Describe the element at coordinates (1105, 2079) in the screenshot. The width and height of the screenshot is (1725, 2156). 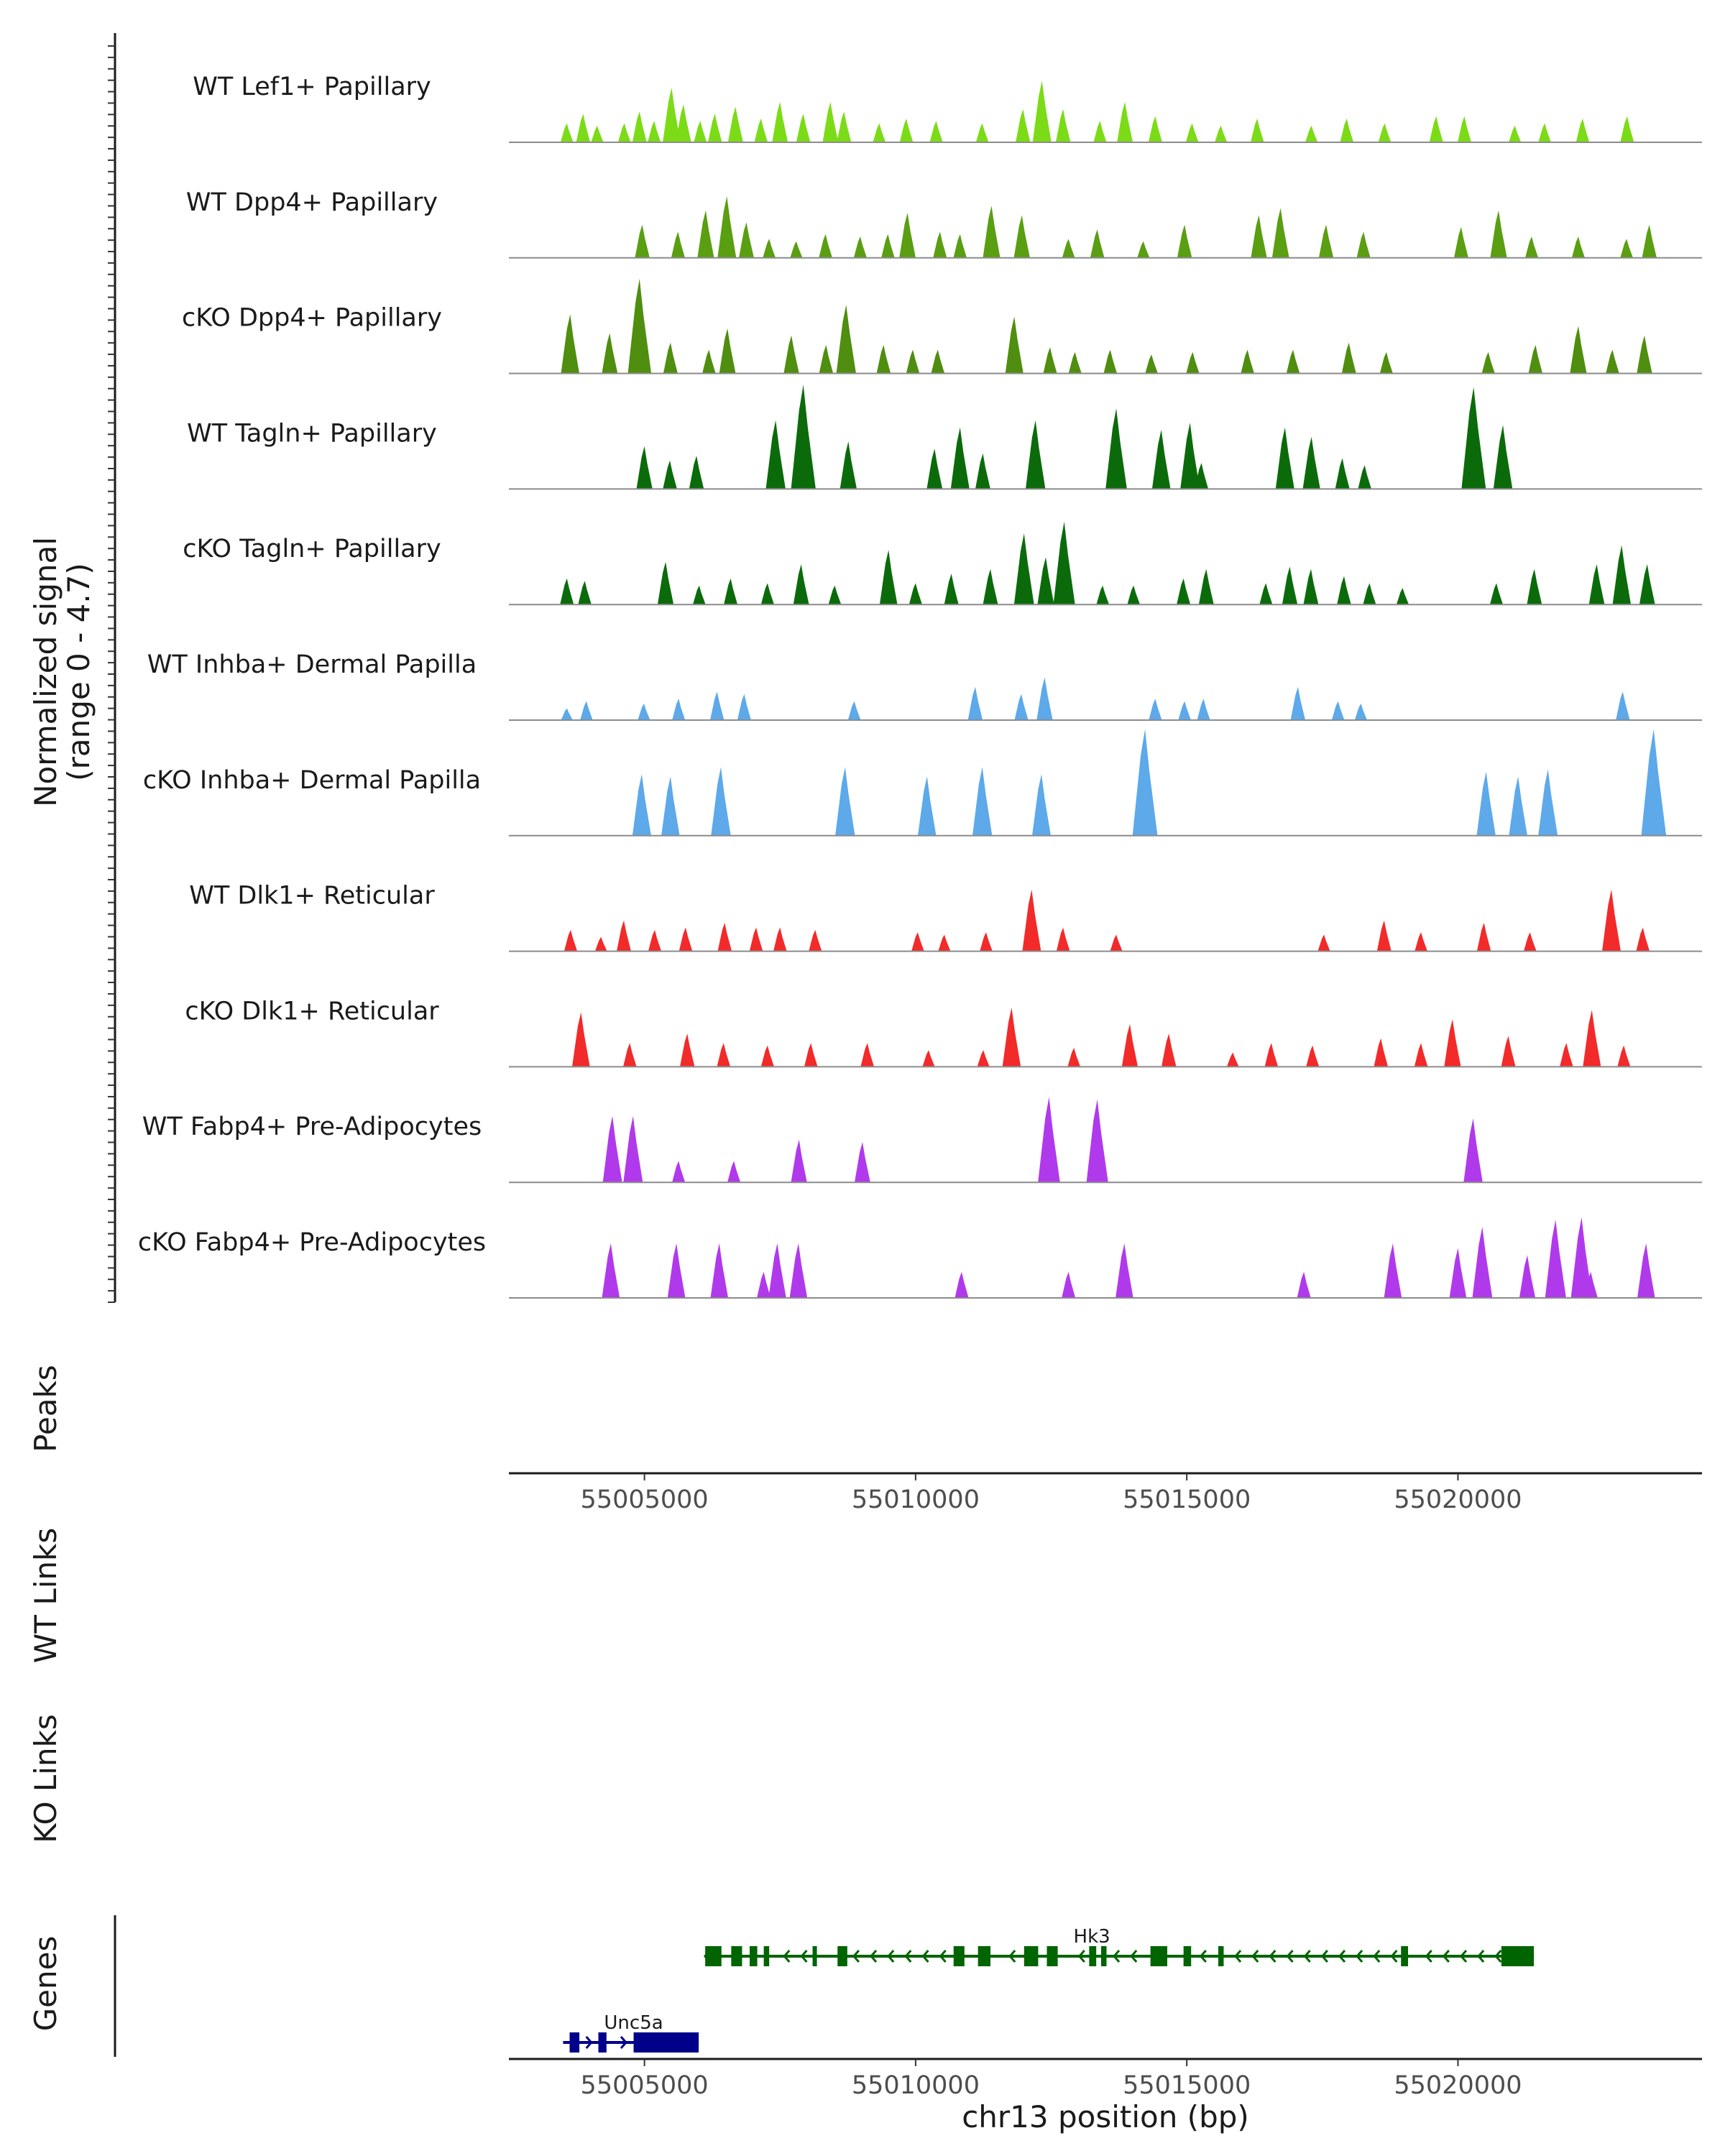
I see `x-axis-bottom: 55005000 55010000 55015000 55020000` at that location.